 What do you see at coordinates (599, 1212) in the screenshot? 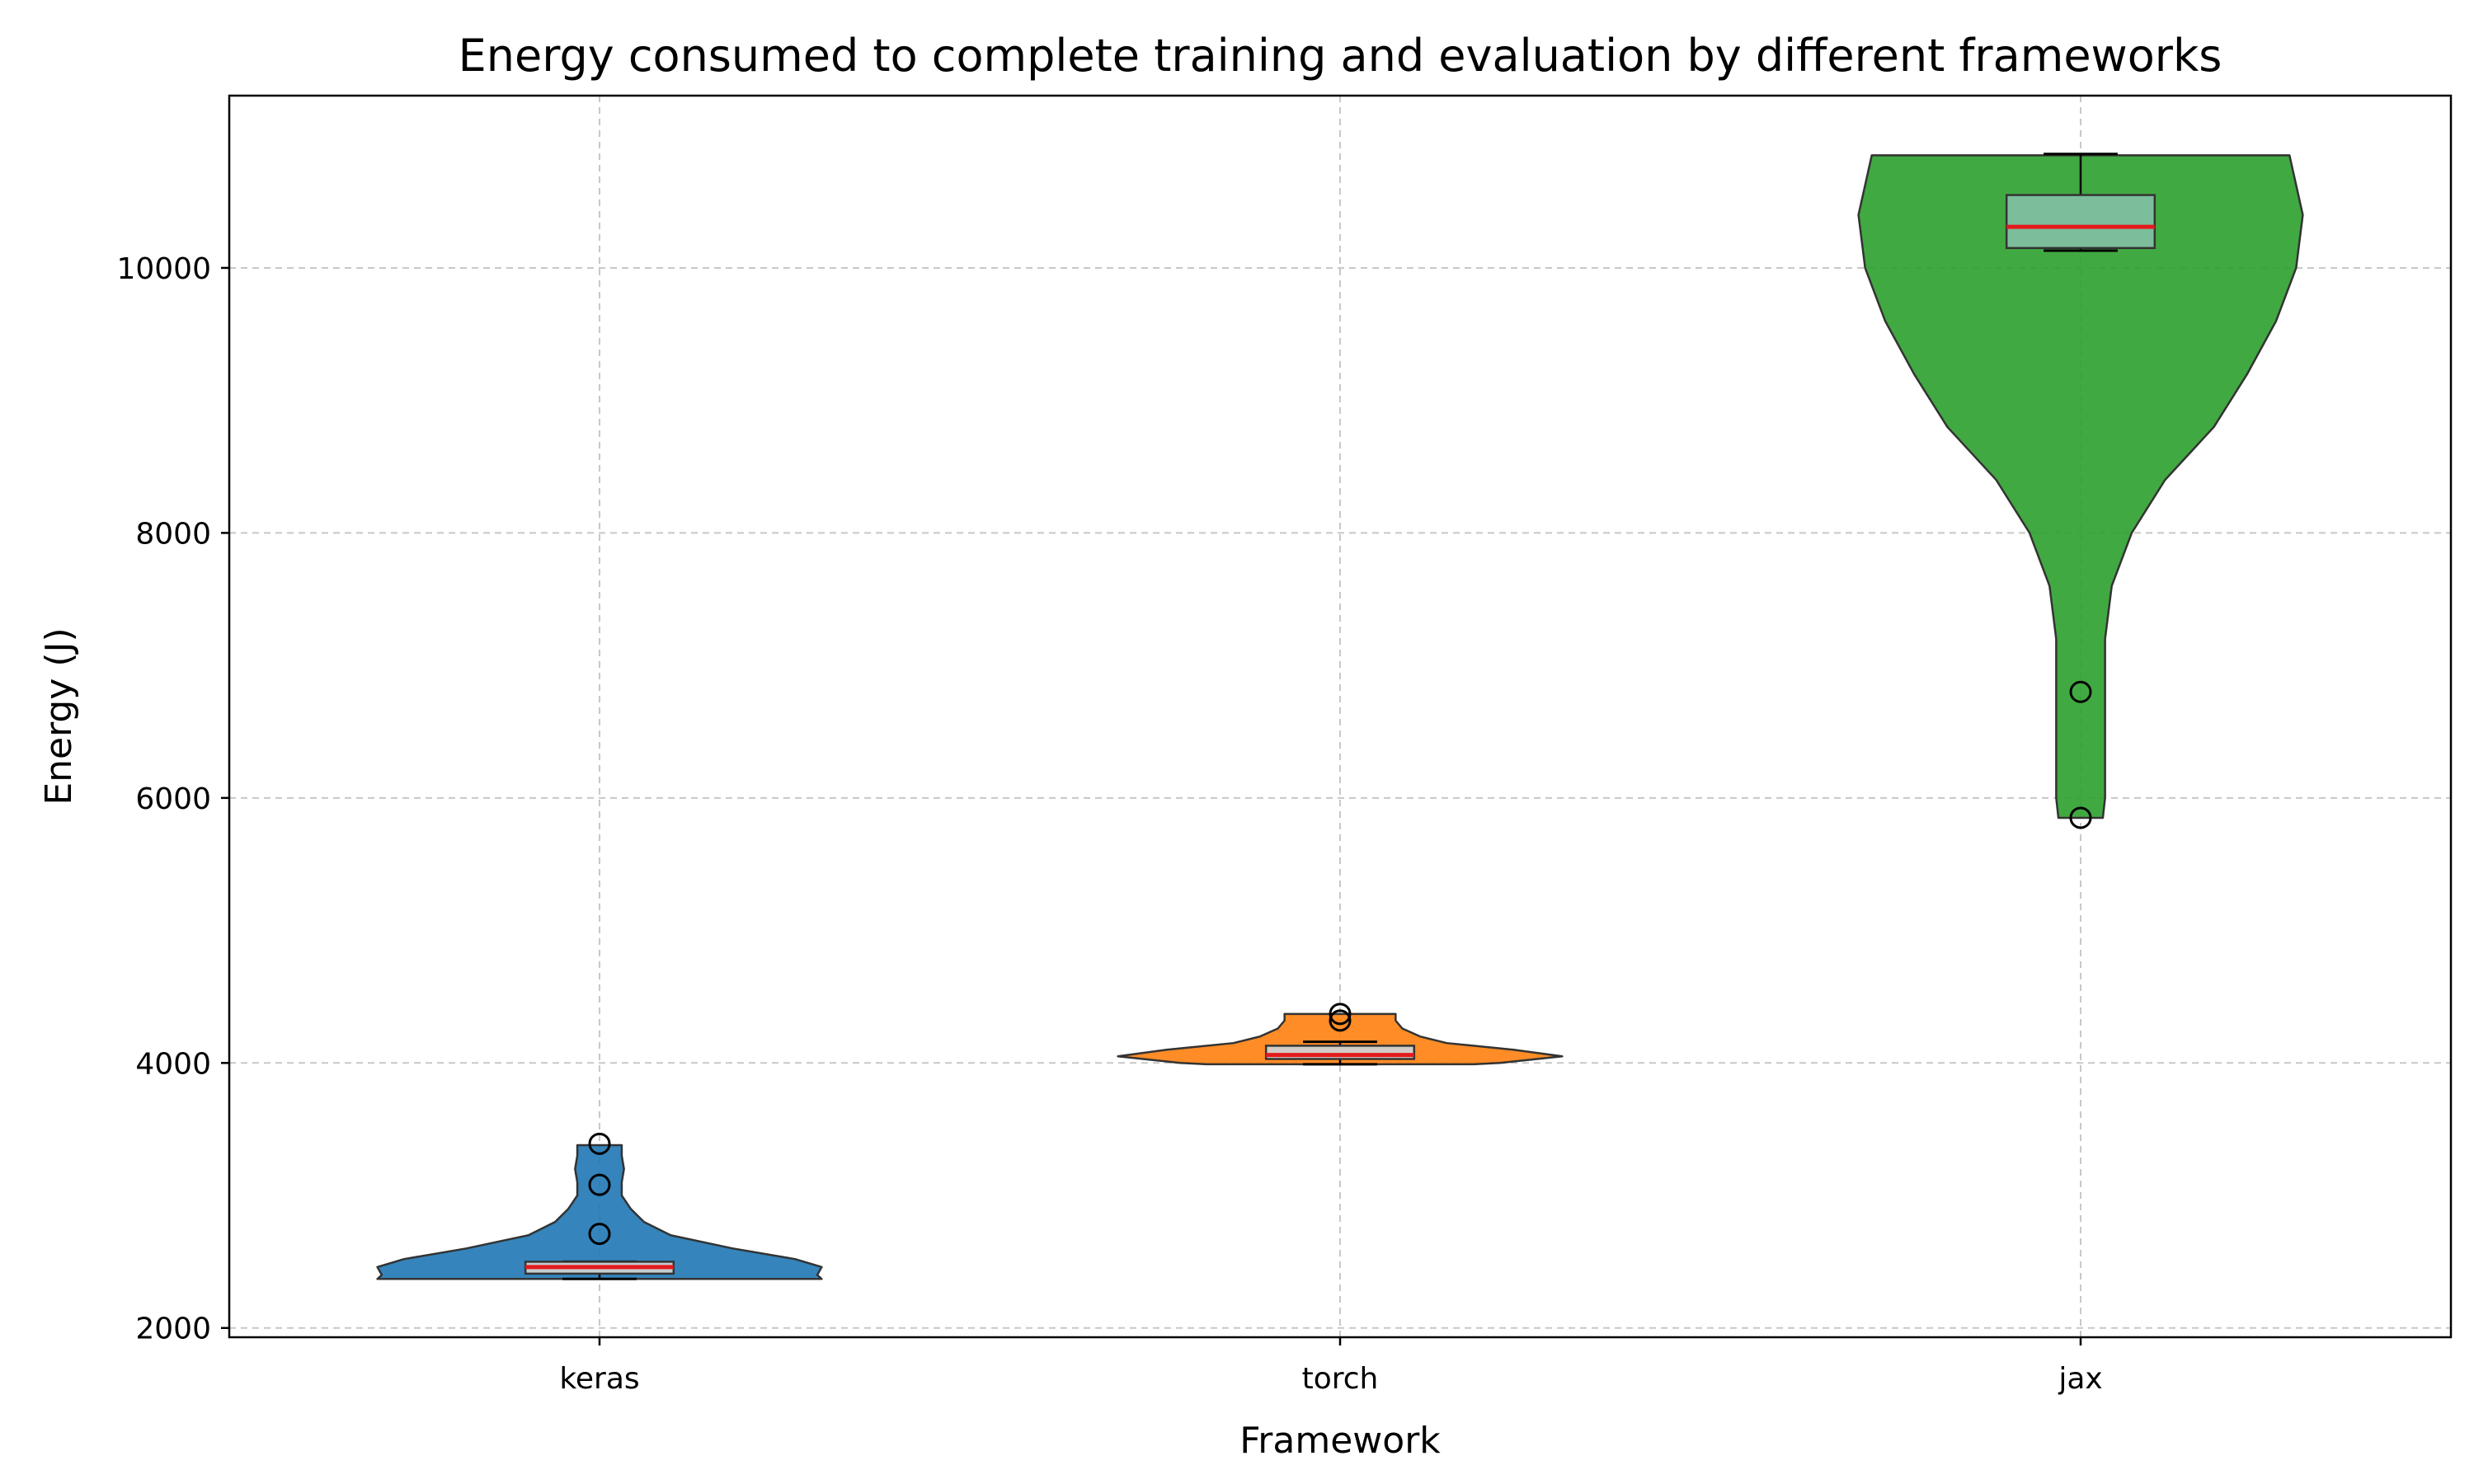
I see `violin-keras` at bounding box center [599, 1212].